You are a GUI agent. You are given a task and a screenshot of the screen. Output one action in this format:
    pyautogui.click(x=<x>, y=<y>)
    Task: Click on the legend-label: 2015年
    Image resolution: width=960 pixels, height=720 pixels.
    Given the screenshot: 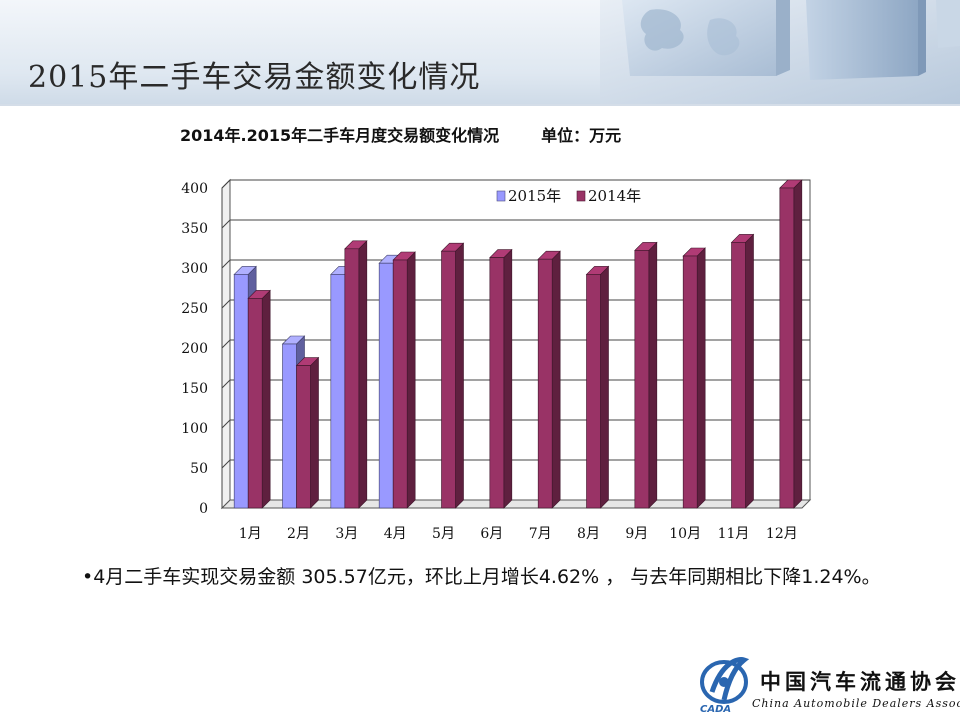 What is the action you would take?
    pyautogui.click(x=534, y=196)
    